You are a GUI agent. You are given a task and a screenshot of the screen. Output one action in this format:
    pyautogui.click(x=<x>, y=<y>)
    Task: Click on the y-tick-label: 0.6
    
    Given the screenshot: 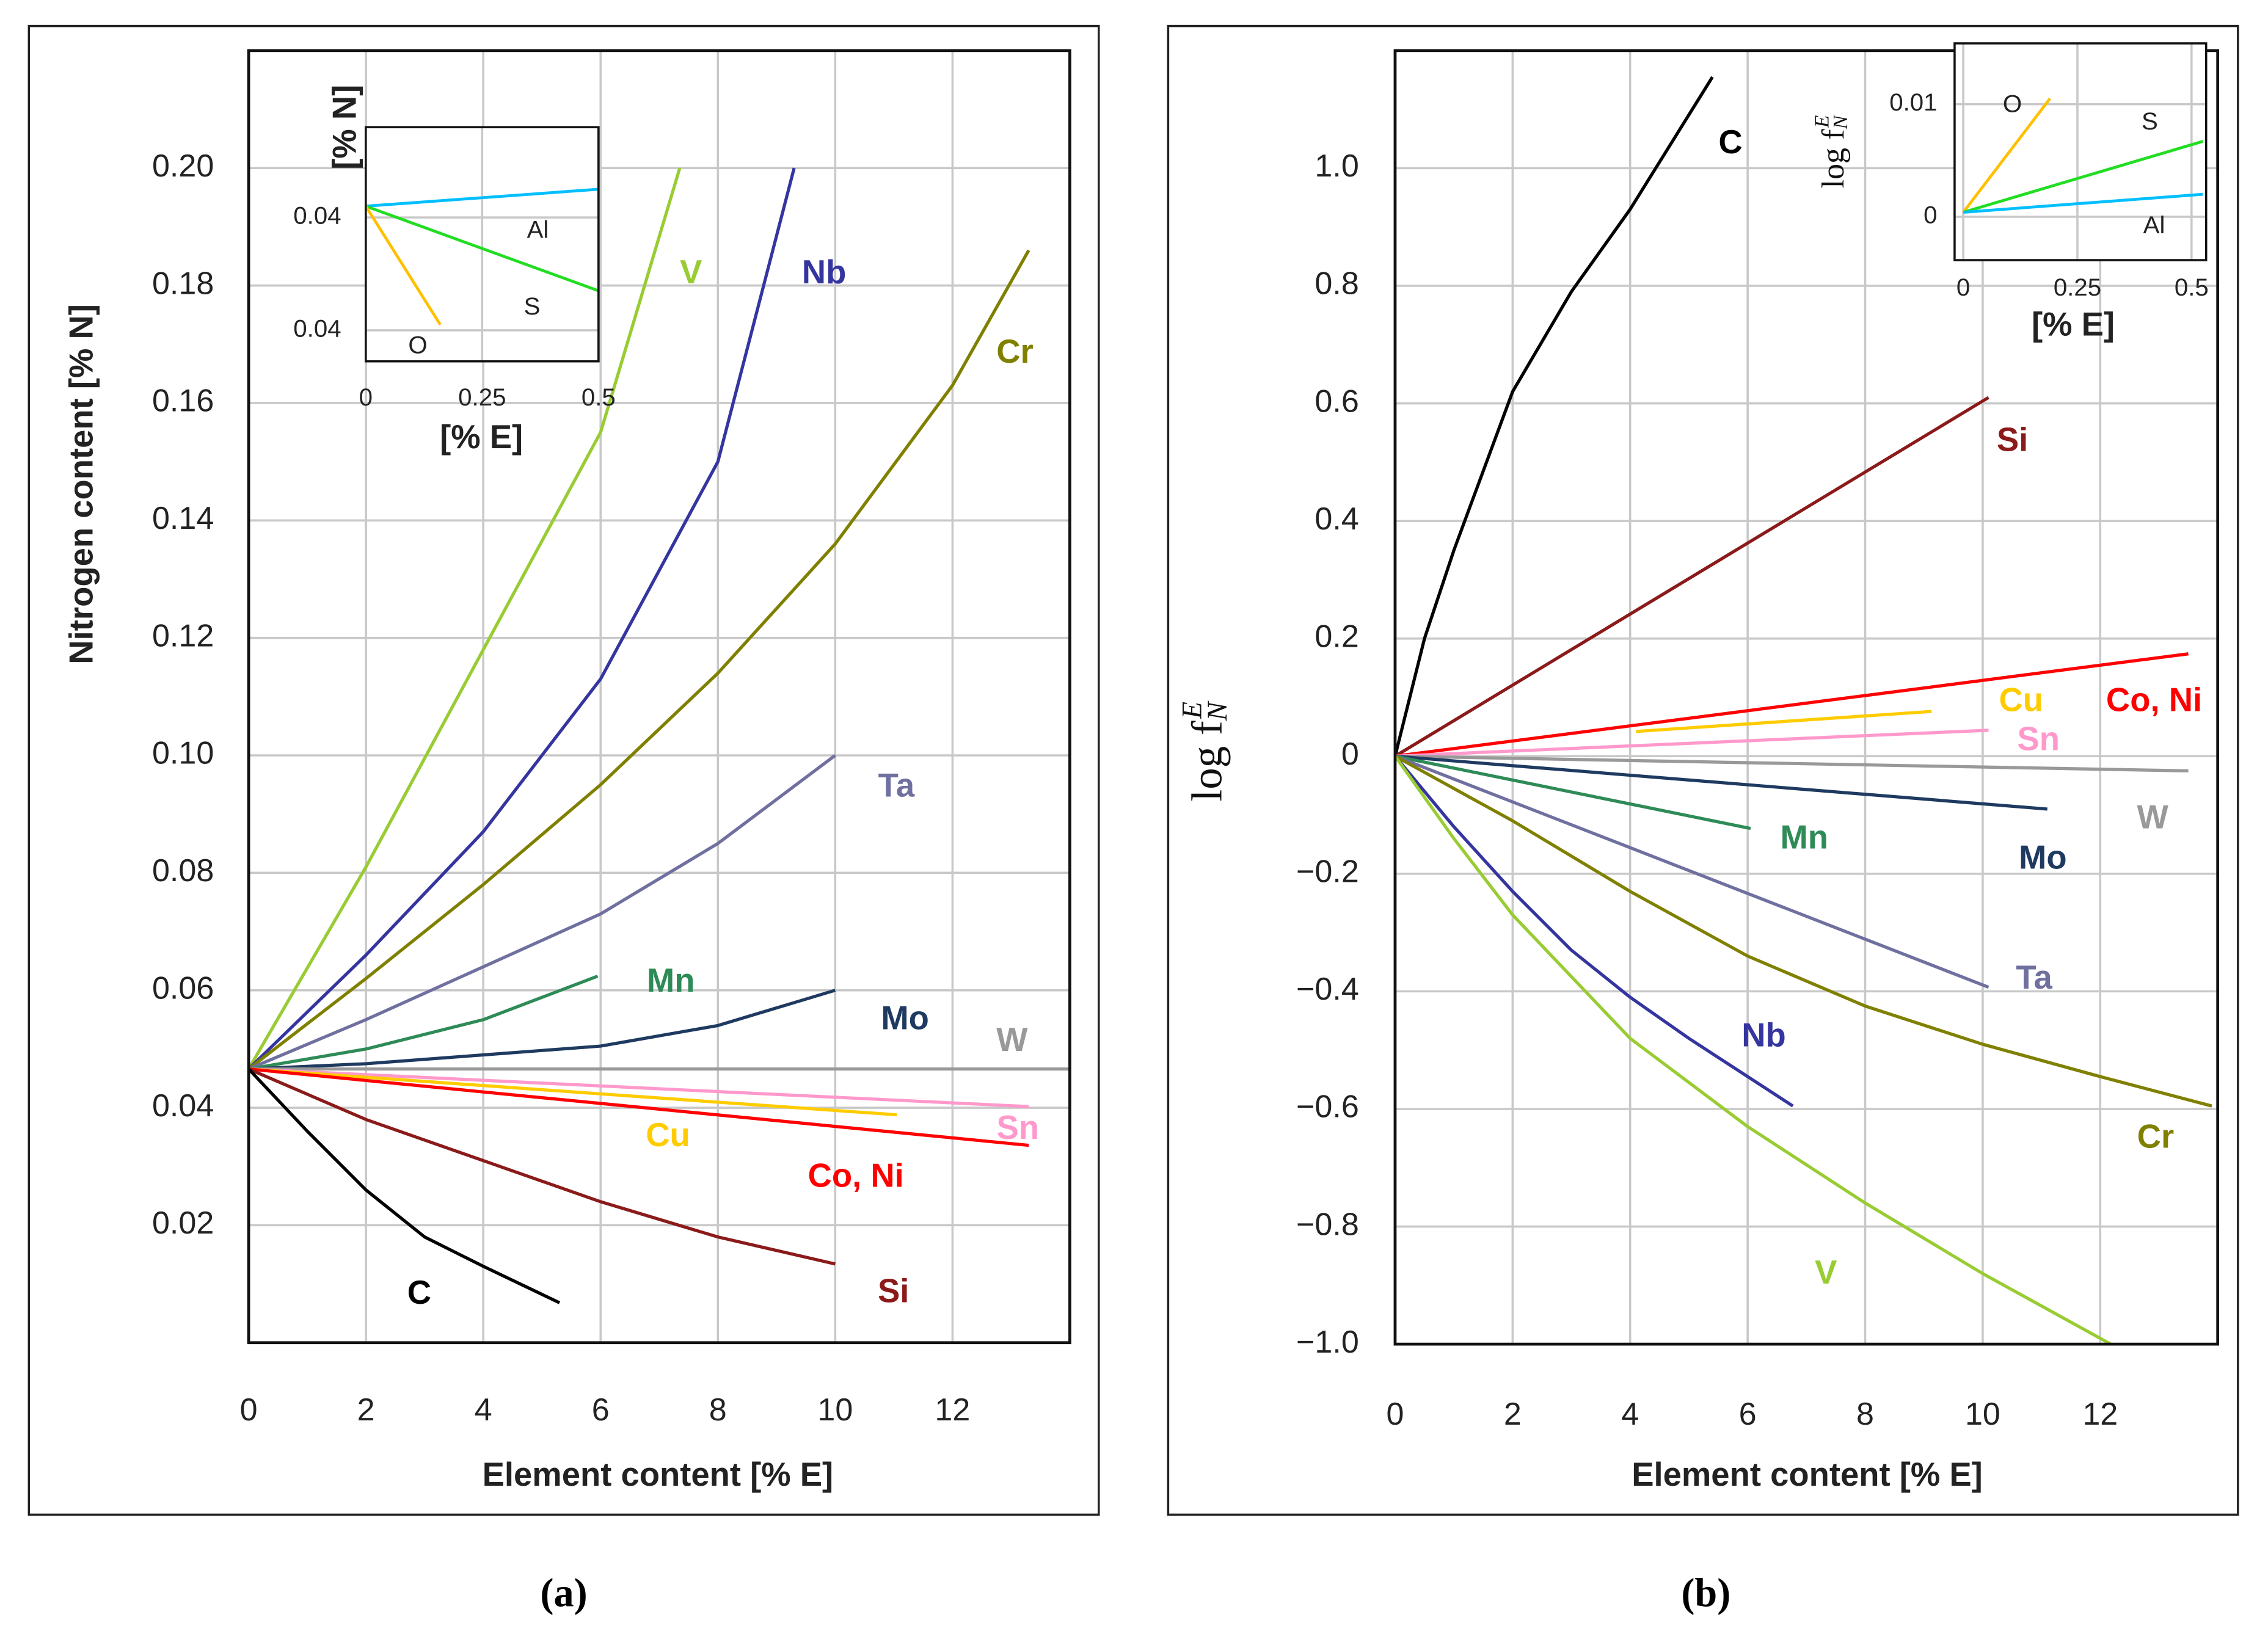 What is the action you would take?
    pyautogui.click(x=1336, y=401)
    